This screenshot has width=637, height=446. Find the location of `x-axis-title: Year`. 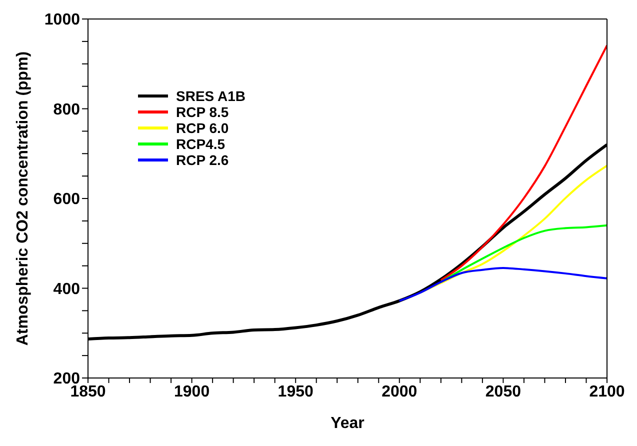

x-axis-title: Year is located at coordinates (347, 423).